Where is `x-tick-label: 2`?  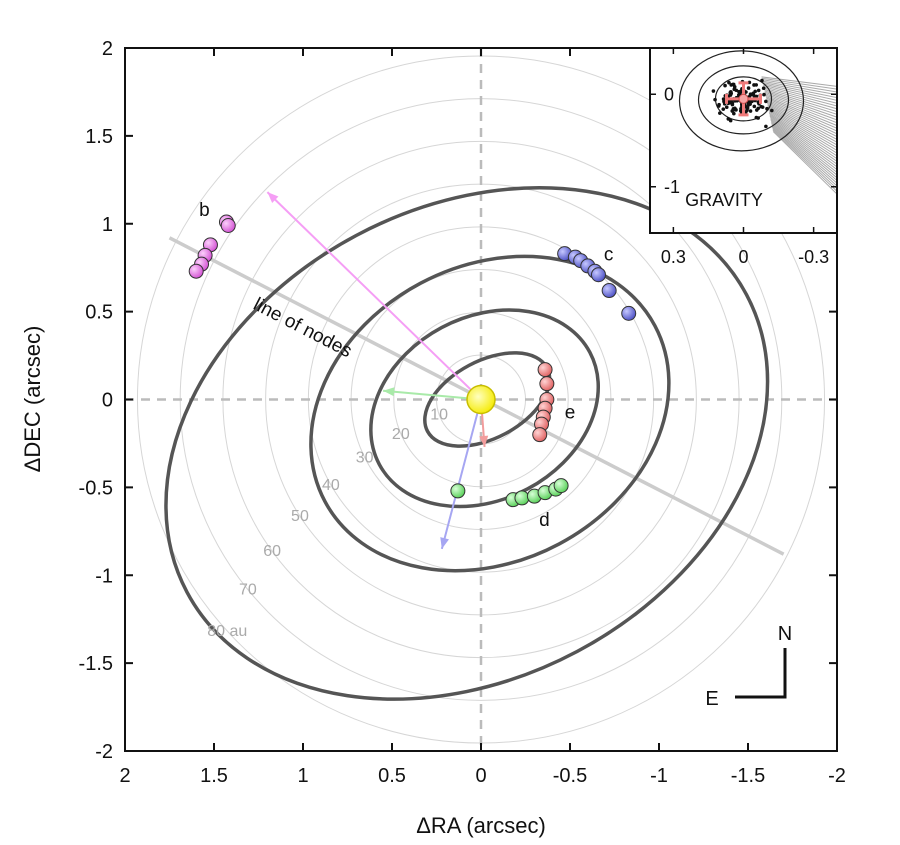
x-tick-label: 2 is located at coordinates (124, 776).